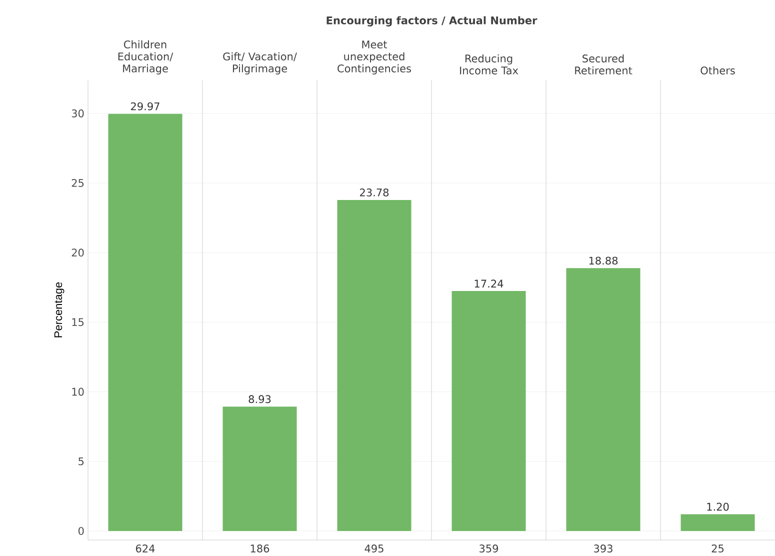  What do you see at coordinates (603, 548) in the screenshot?
I see `text: 393` at bounding box center [603, 548].